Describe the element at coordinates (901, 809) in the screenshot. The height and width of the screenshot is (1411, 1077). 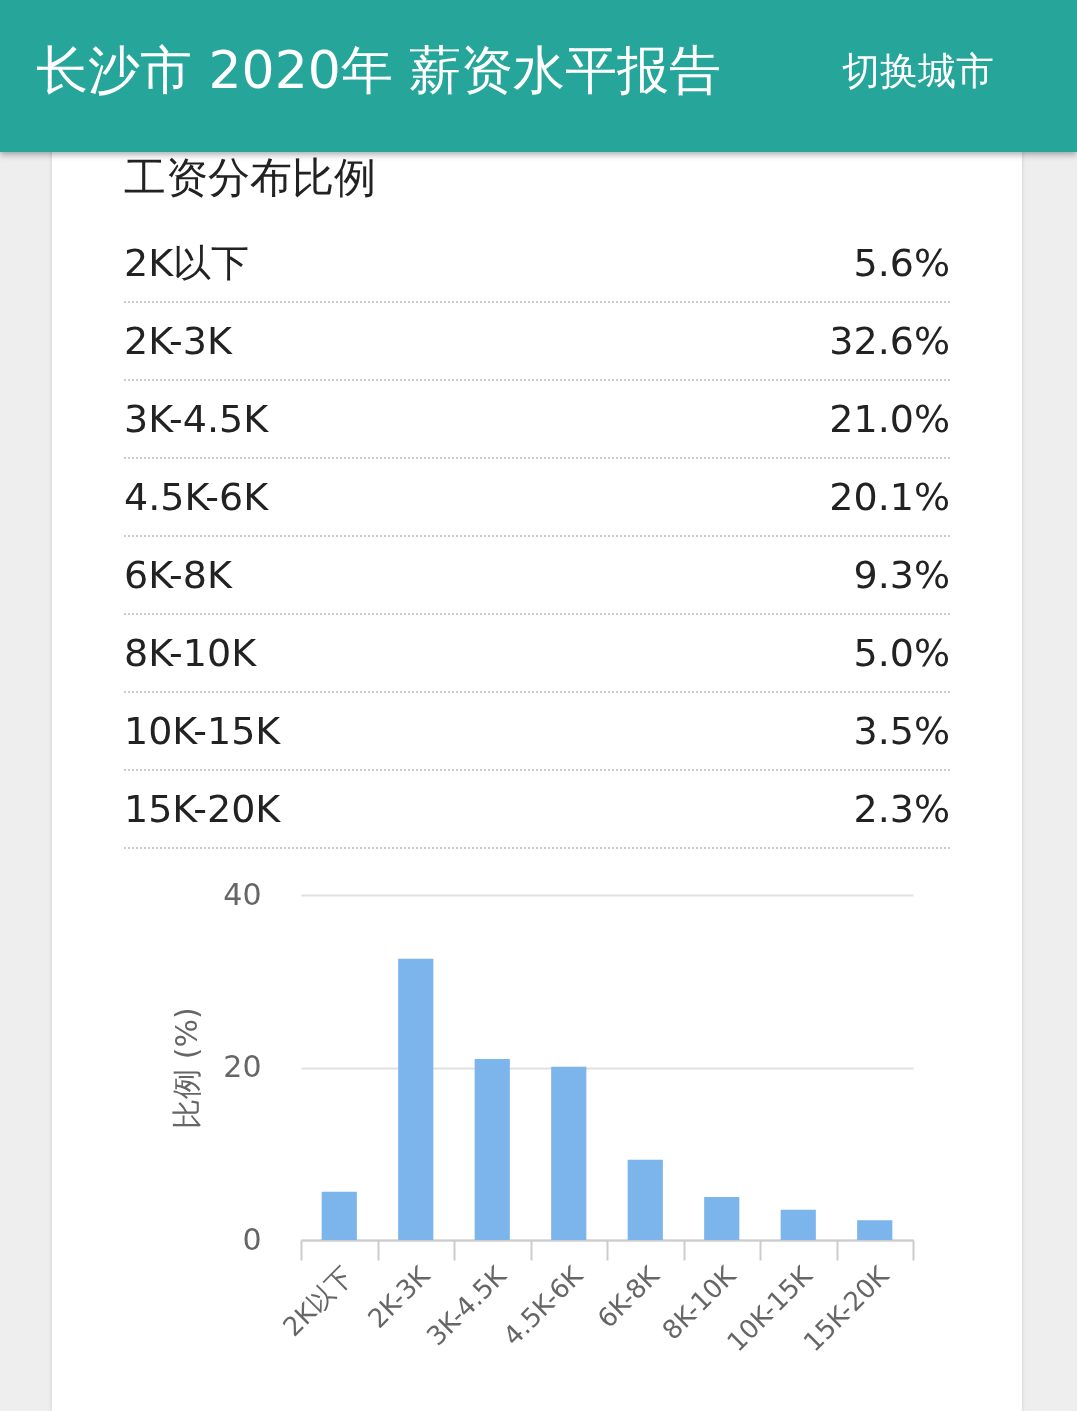
I see `text: 2.3%` at that location.